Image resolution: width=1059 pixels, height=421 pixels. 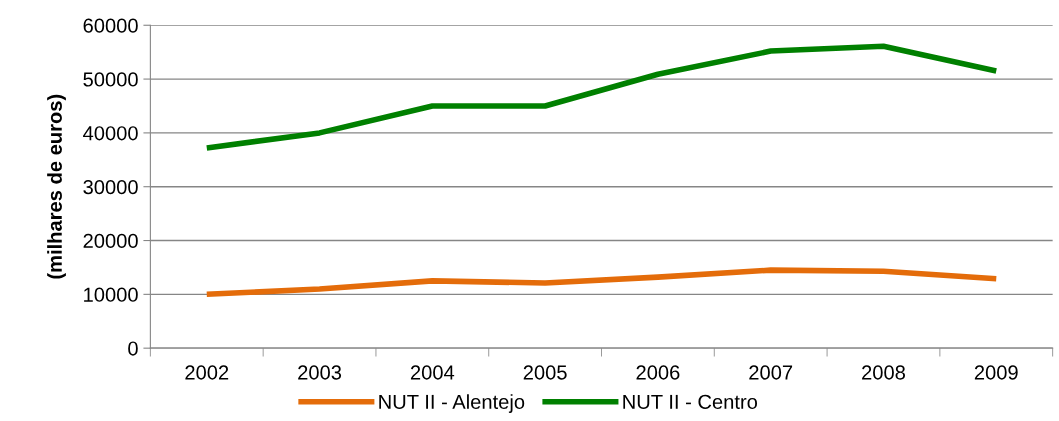 What do you see at coordinates (320, 372) in the screenshot?
I see `x-tick-label: 2003` at bounding box center [320, 372].